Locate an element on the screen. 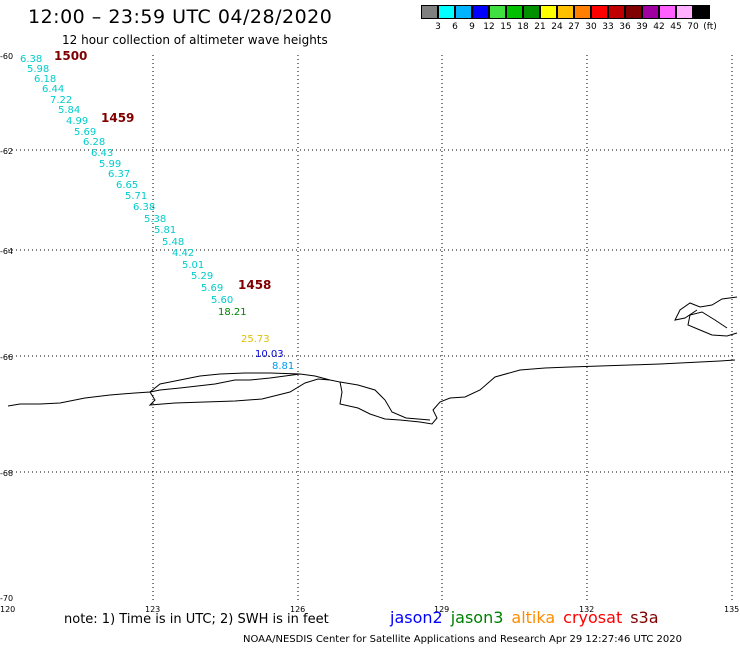  legend-label: 12 is located at coordinates (489, 27).